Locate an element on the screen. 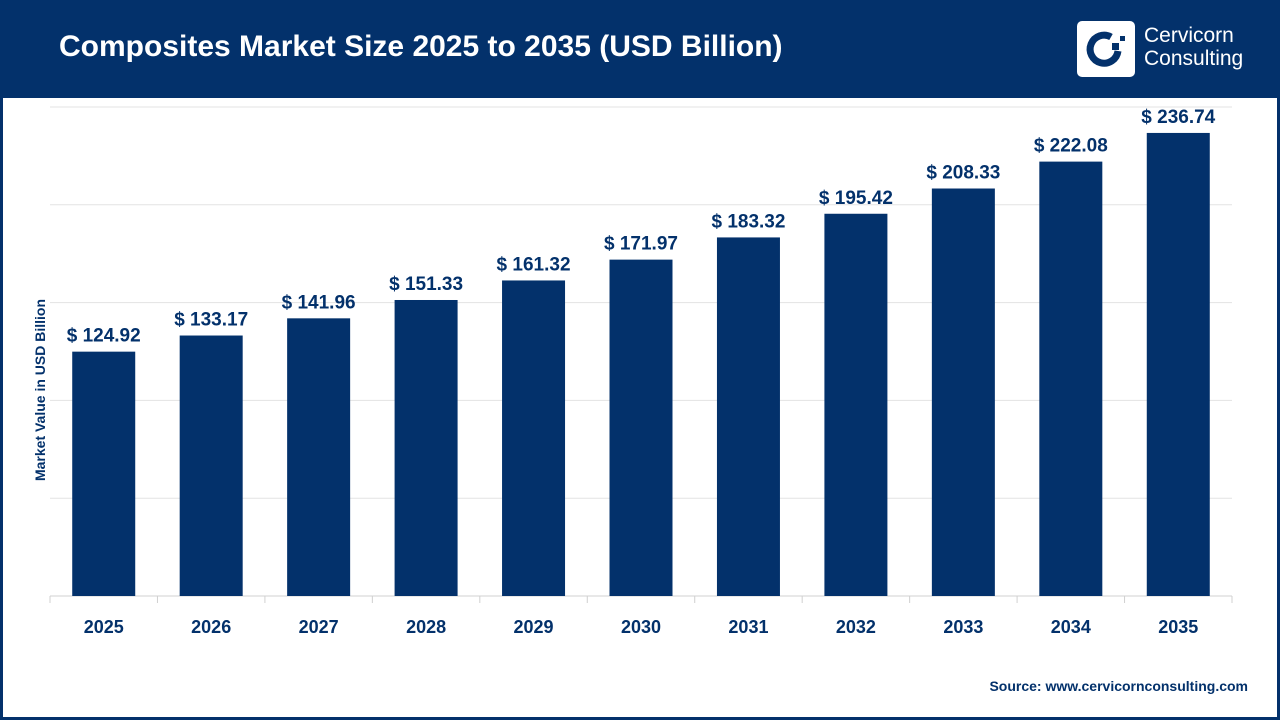 Image resolution: width=1280 pixels, height=720 pixels. bar-2026 is located at coordinates (211, 465).